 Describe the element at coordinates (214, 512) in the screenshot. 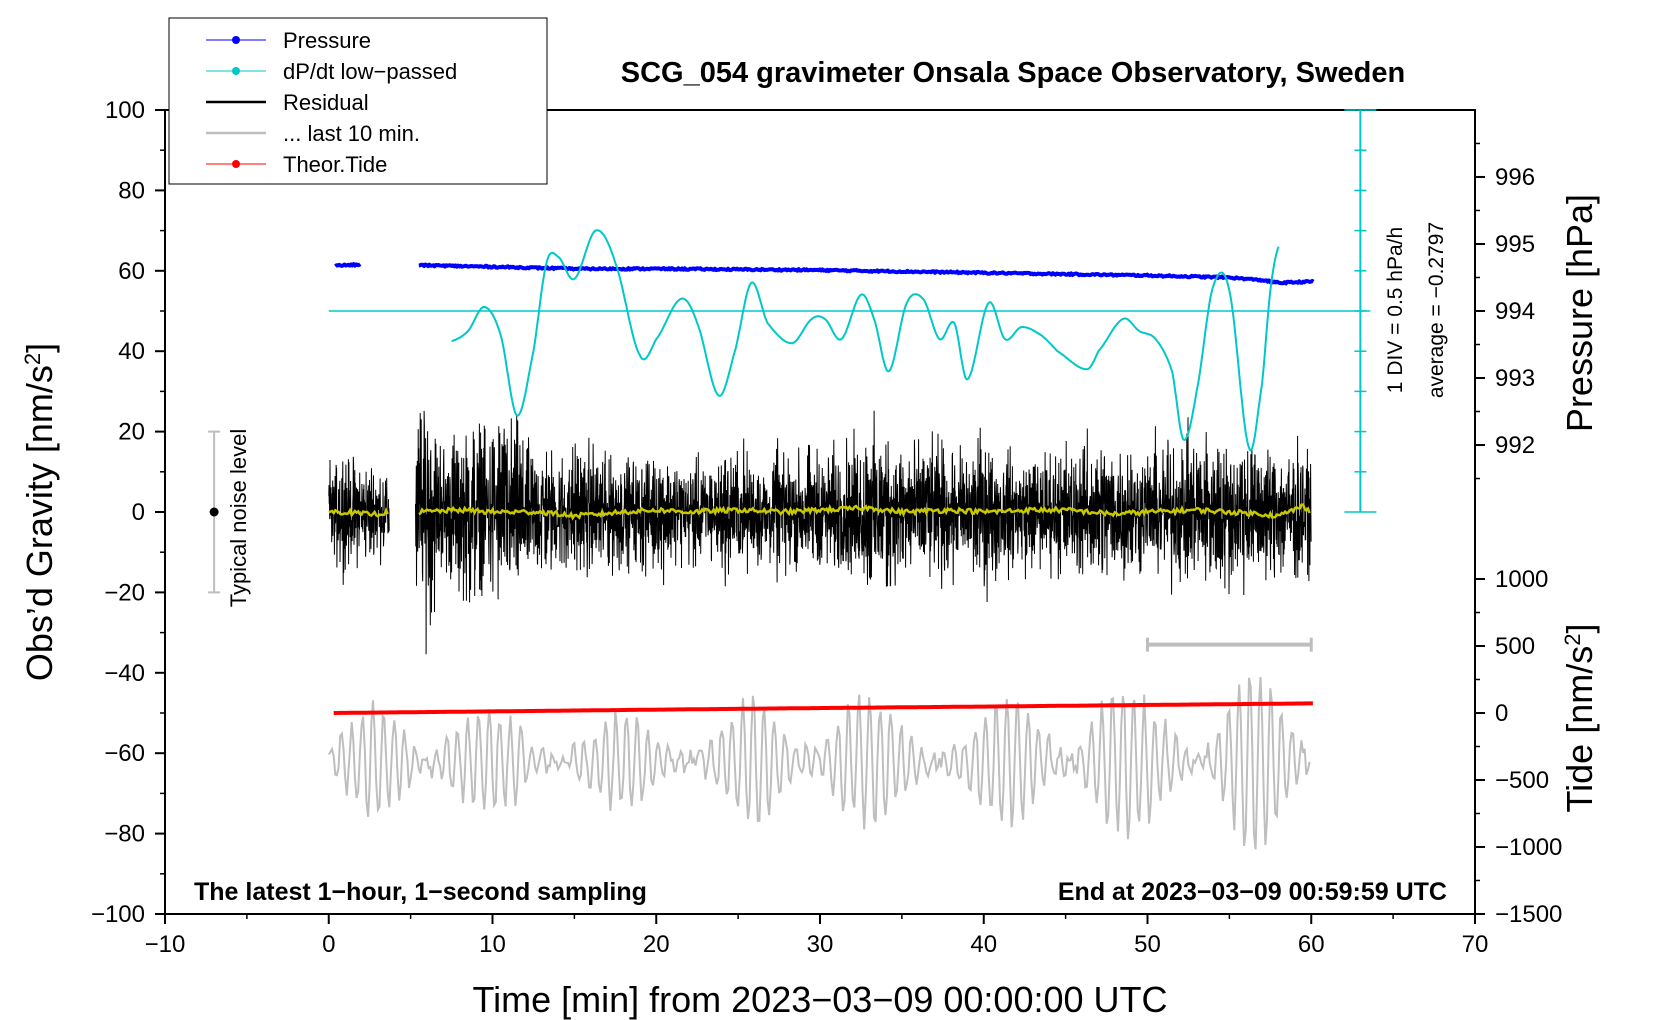

I see `noise-bar-dot` at that location.